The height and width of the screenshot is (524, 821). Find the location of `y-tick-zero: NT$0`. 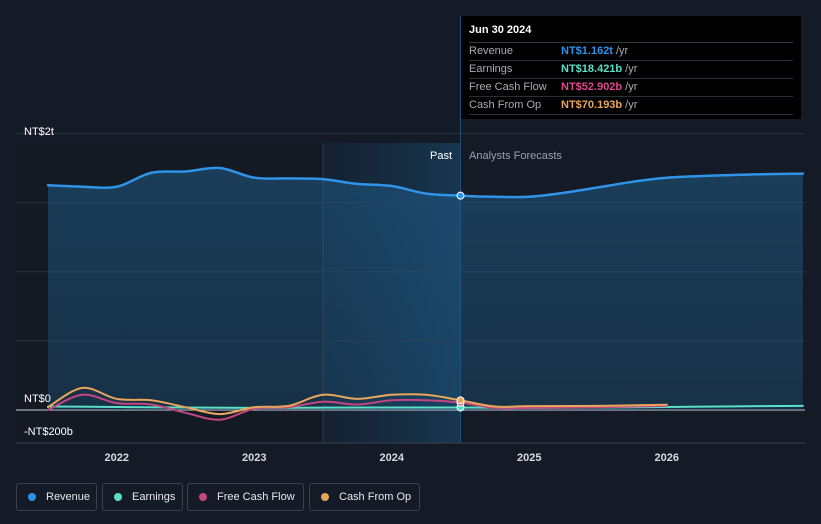

y-tick-zero: NT$0 is located at coordinates (37, 399).